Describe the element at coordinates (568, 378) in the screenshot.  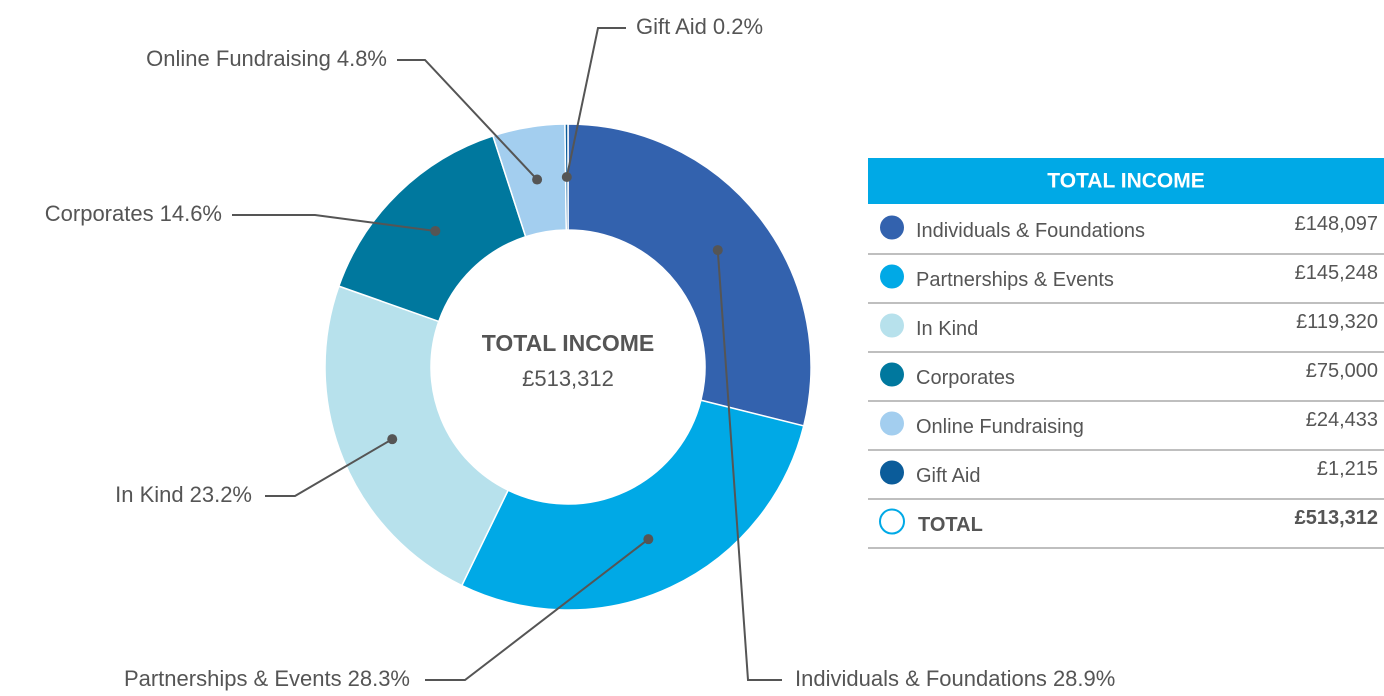
I see `center-value: £513,312` at that location.